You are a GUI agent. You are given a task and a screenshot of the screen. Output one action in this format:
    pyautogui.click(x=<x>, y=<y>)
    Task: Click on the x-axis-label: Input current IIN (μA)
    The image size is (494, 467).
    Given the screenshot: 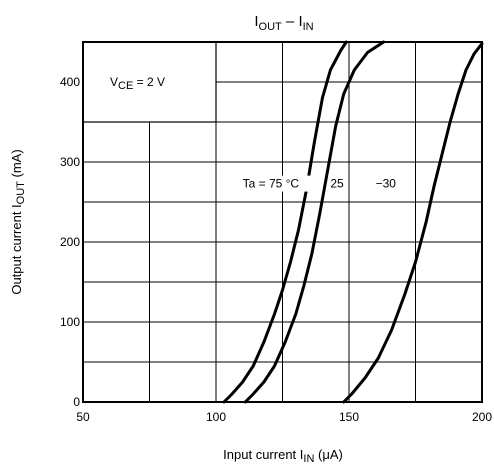 What is the action you would take?
    pyautogui.click(x=283, y=456)
    